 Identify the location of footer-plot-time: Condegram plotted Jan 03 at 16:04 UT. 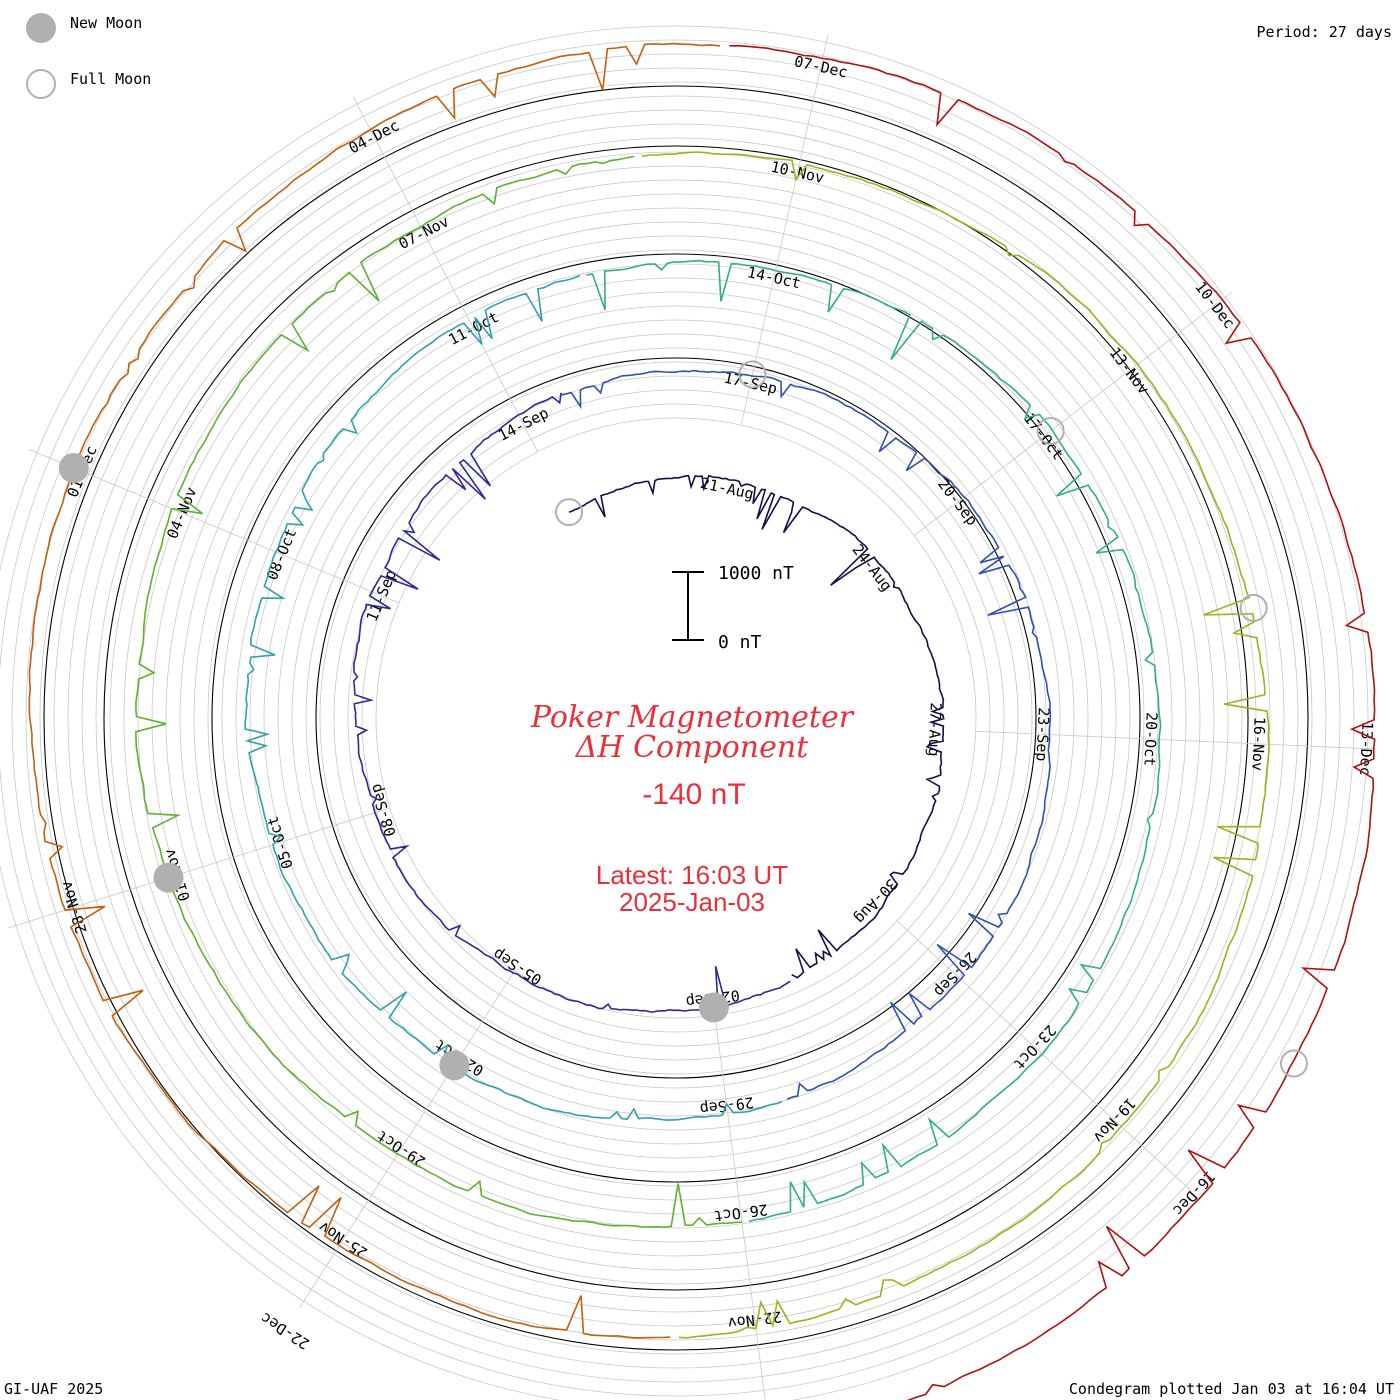
(1231, 1389).